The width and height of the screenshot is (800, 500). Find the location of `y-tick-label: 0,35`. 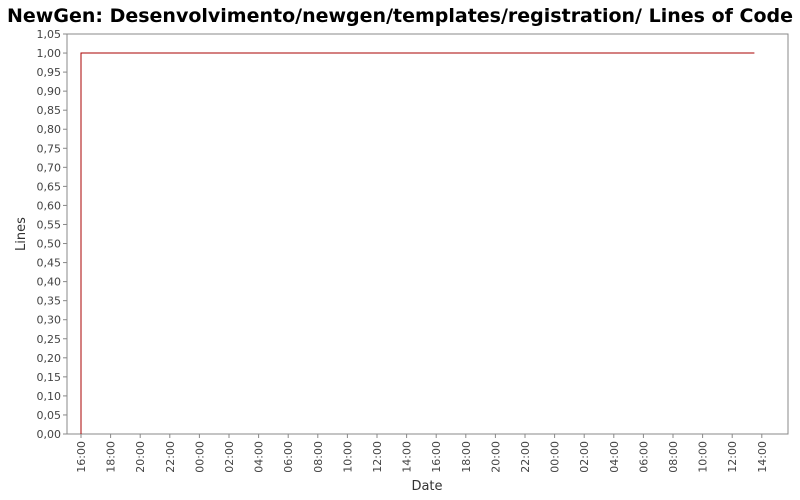

y-tick-label: 0,35 is located at coordinates (49, 301).